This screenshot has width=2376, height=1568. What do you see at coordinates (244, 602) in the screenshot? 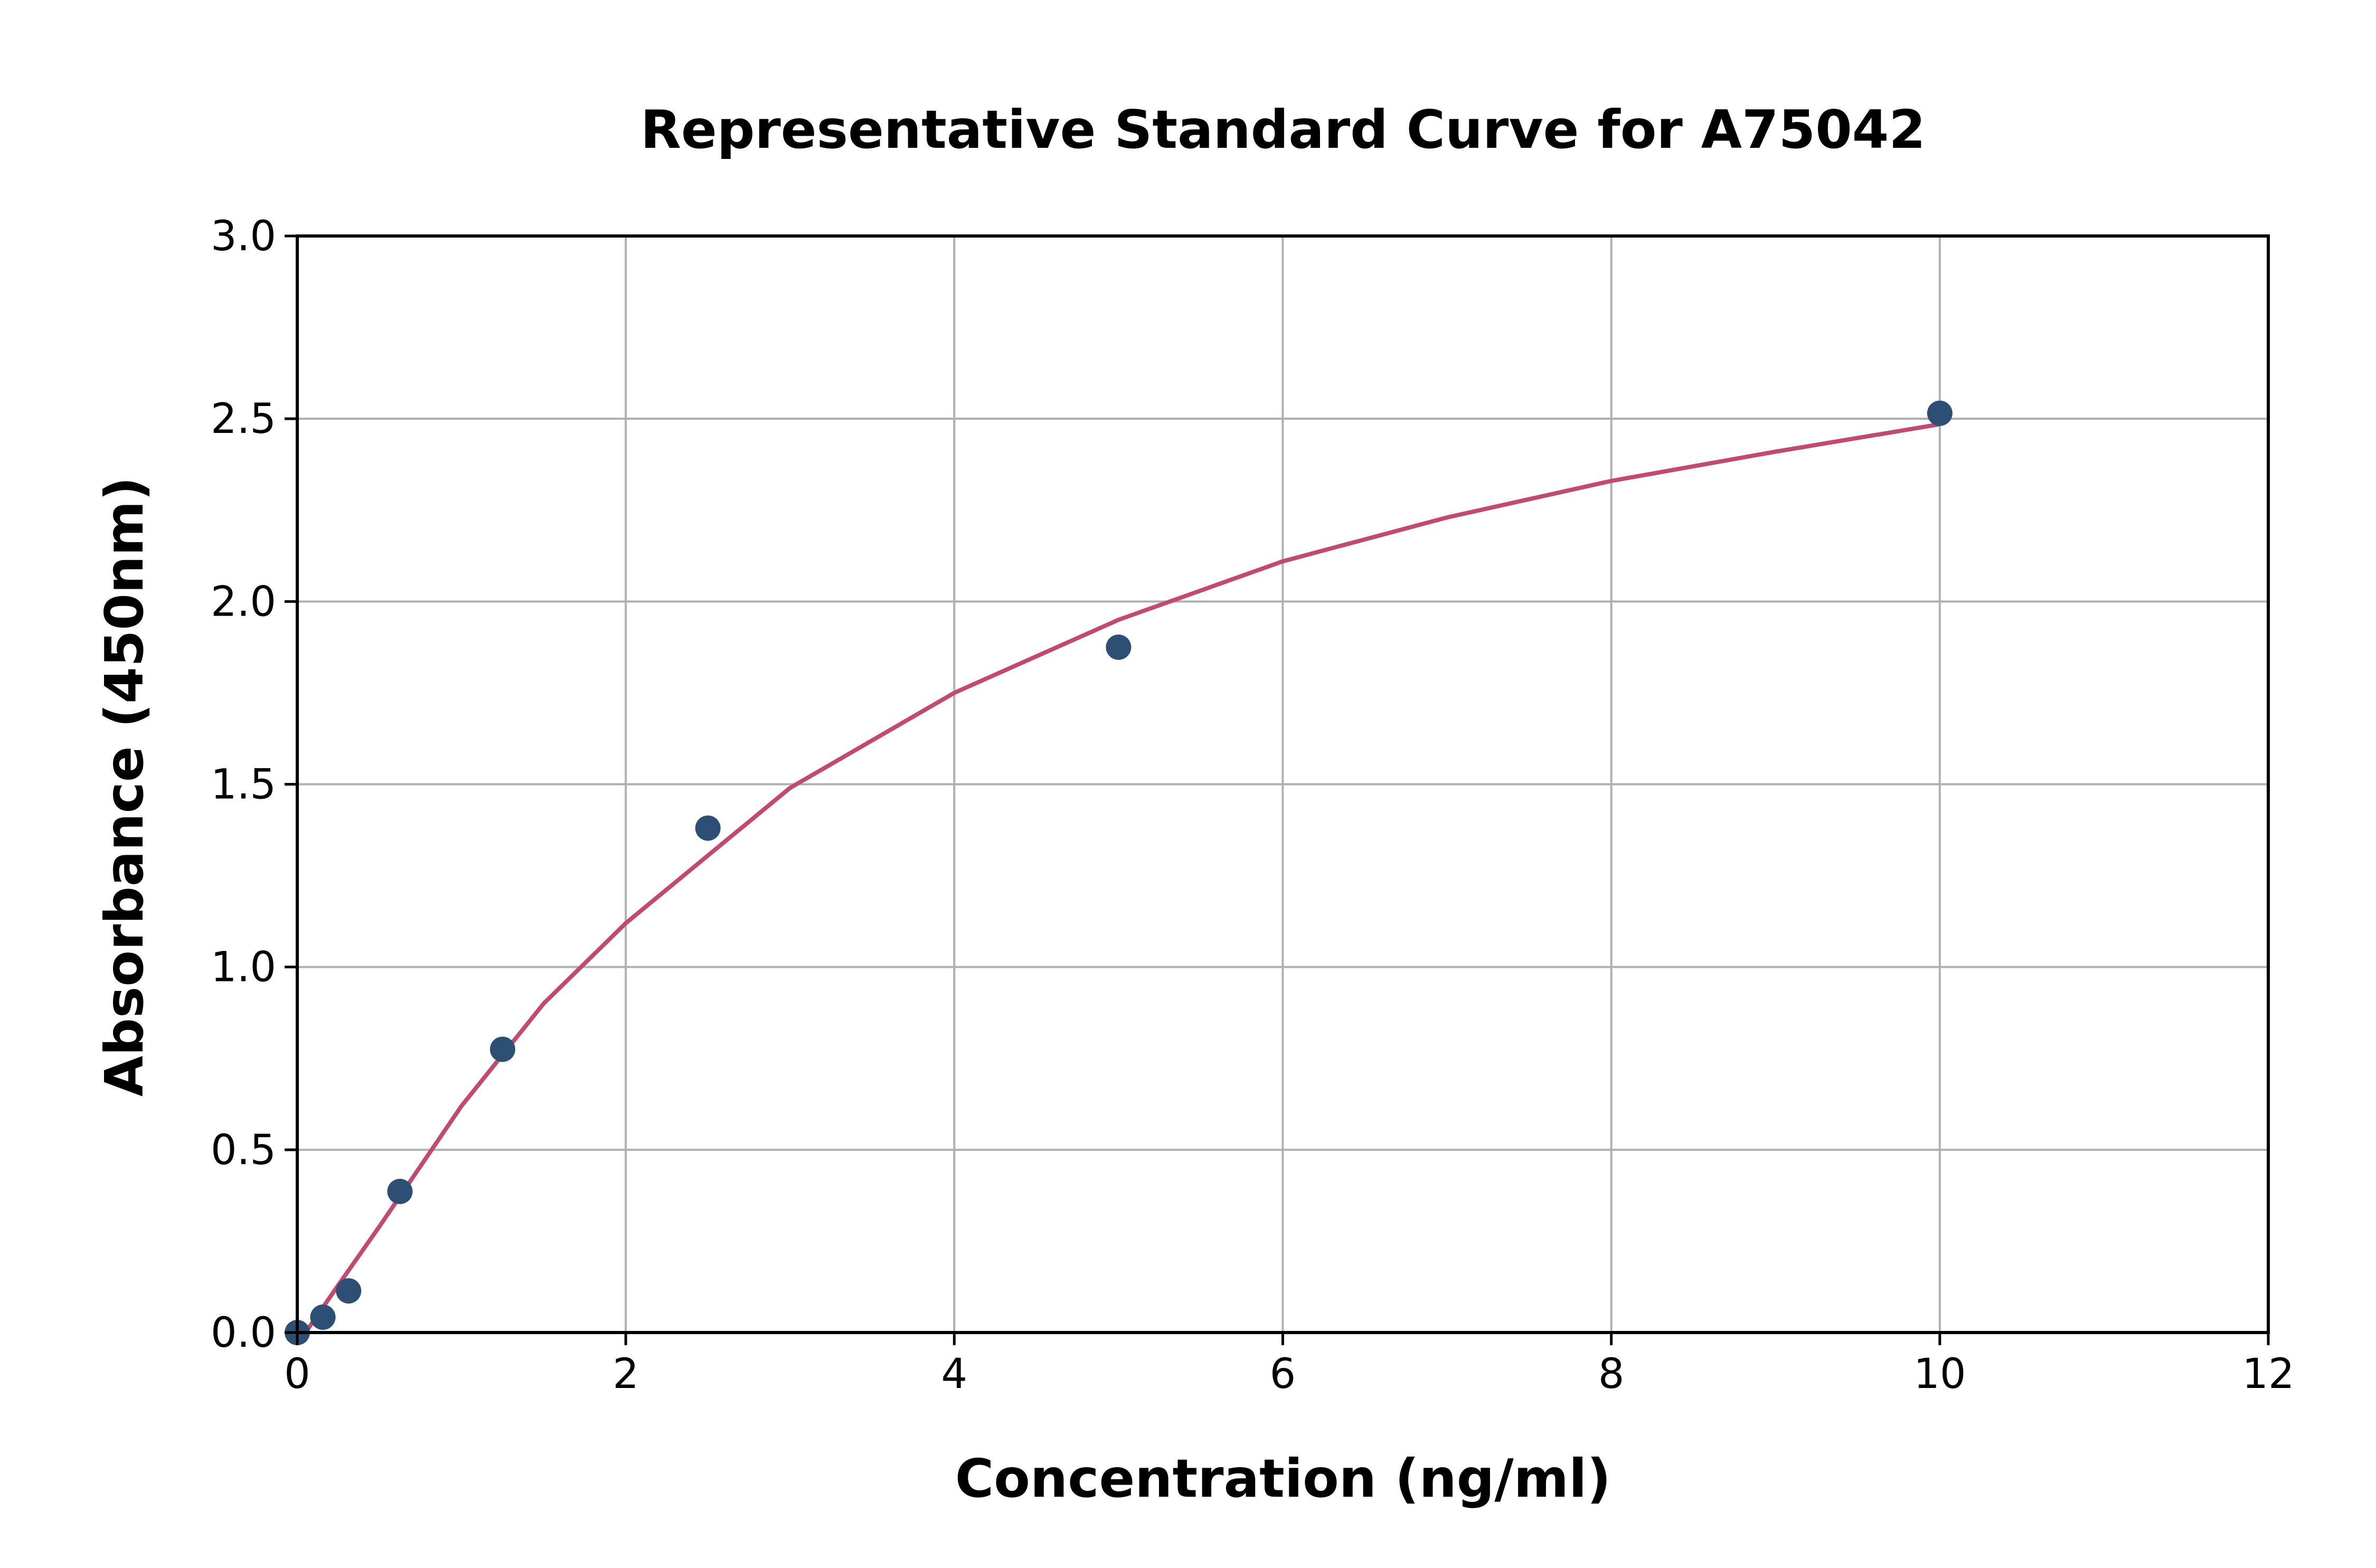
I see `y-tick-label: 2.0` at bounding box center [244, 602].